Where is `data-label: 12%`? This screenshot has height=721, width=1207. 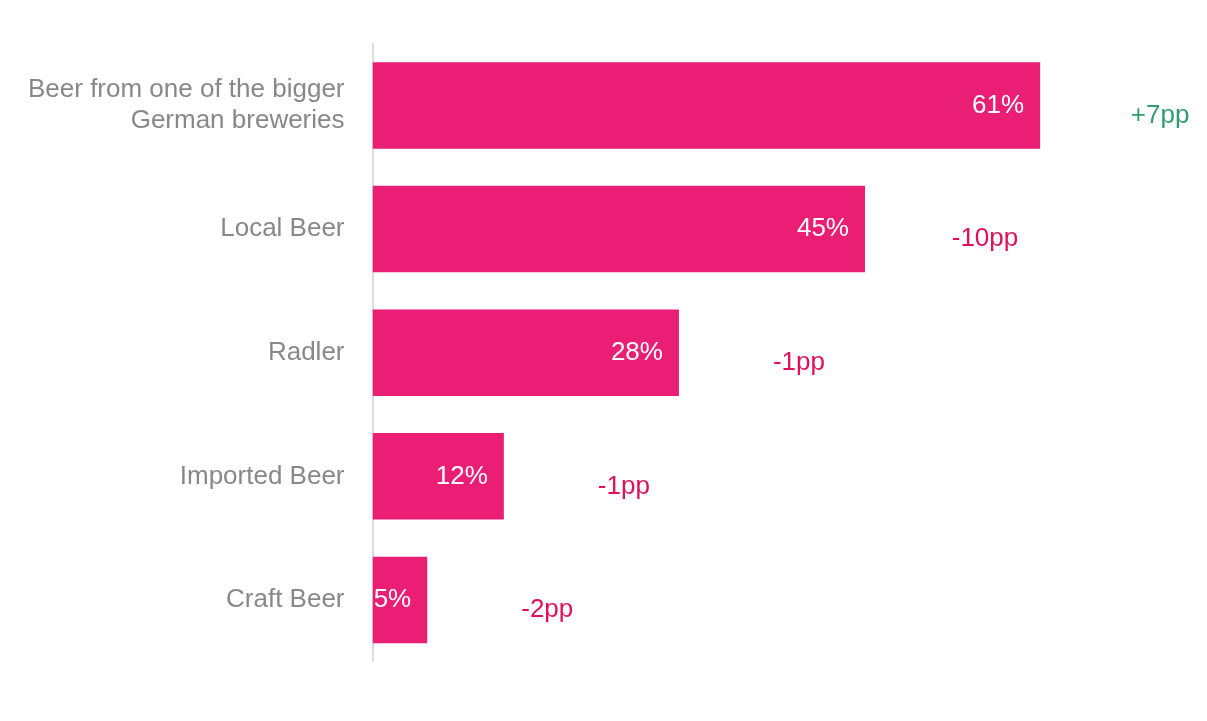
data-label: 12% is located at coordinates (461, 474).